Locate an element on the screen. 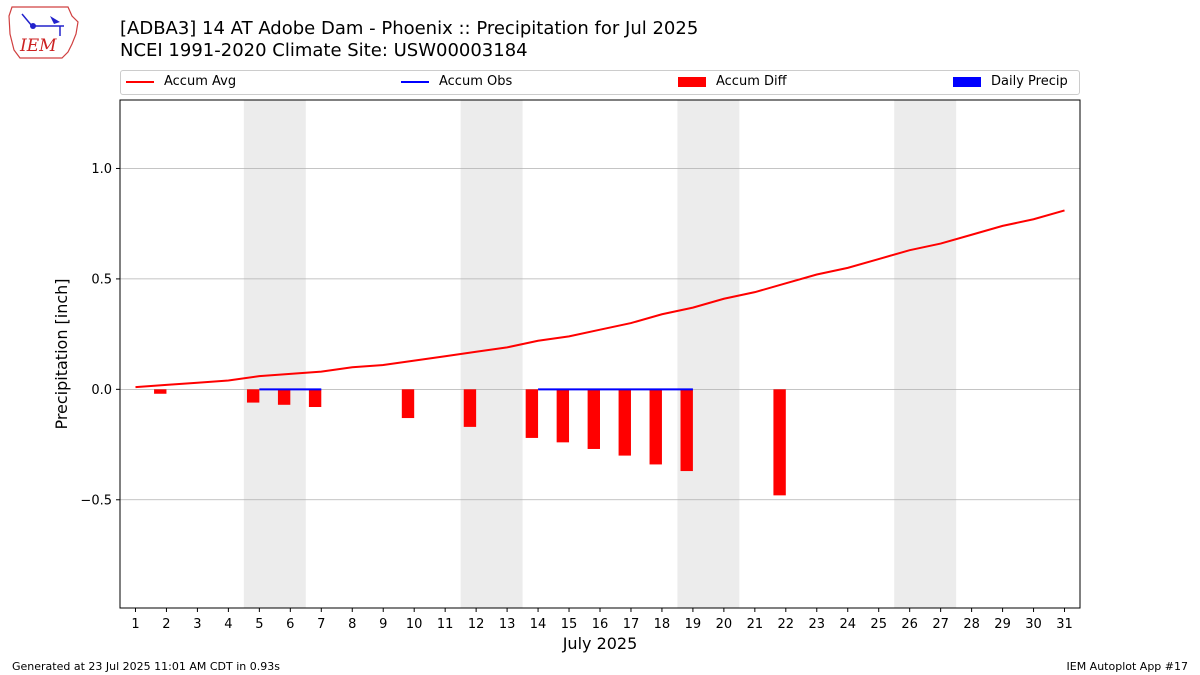  x-tick-label: 24 is located at coordinates (847, 624).